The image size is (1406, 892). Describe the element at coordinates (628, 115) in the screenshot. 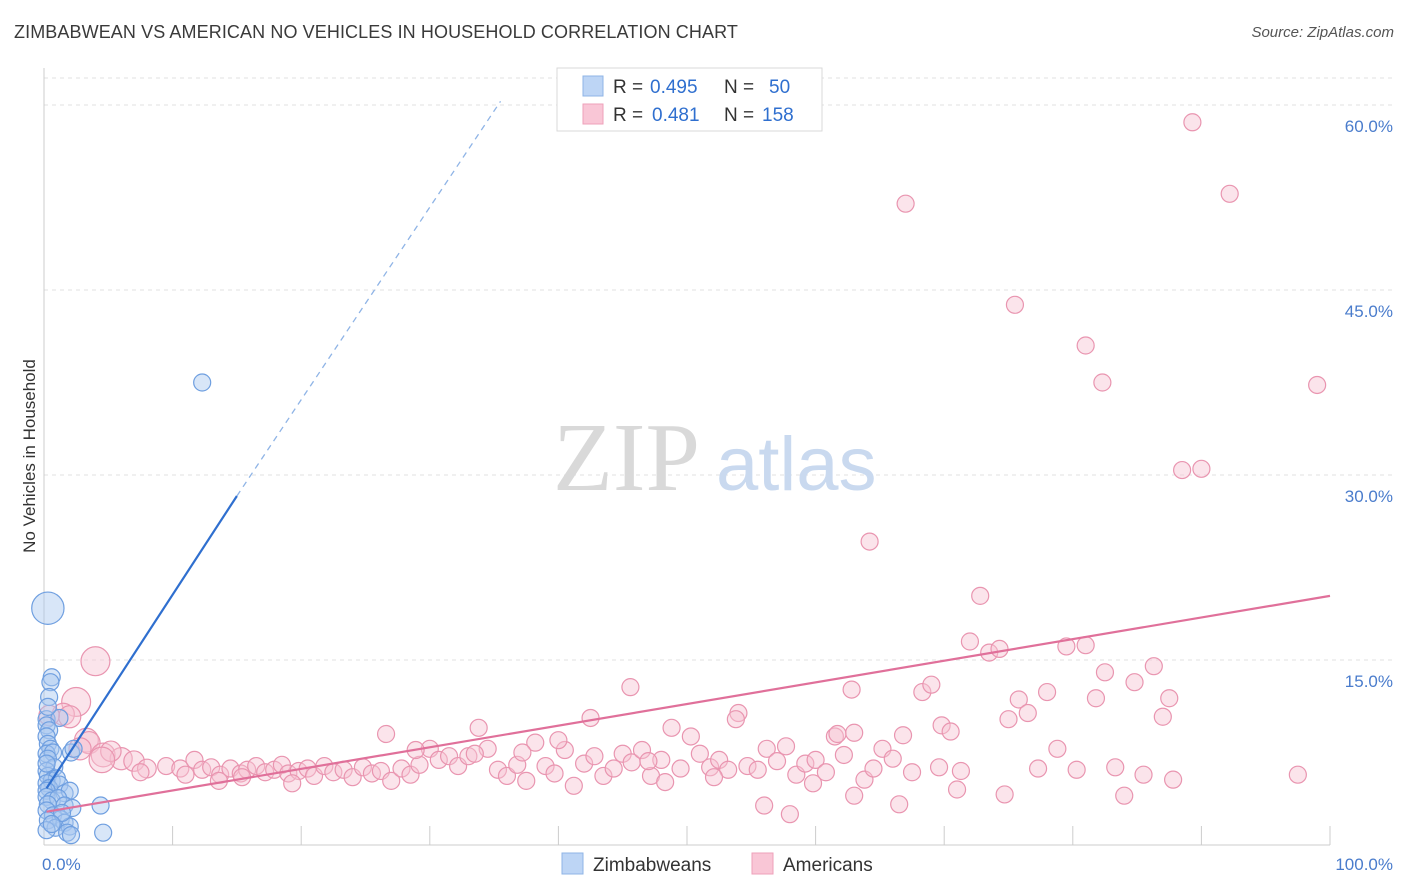

I see `stats-r-label-2: R =` at that location.